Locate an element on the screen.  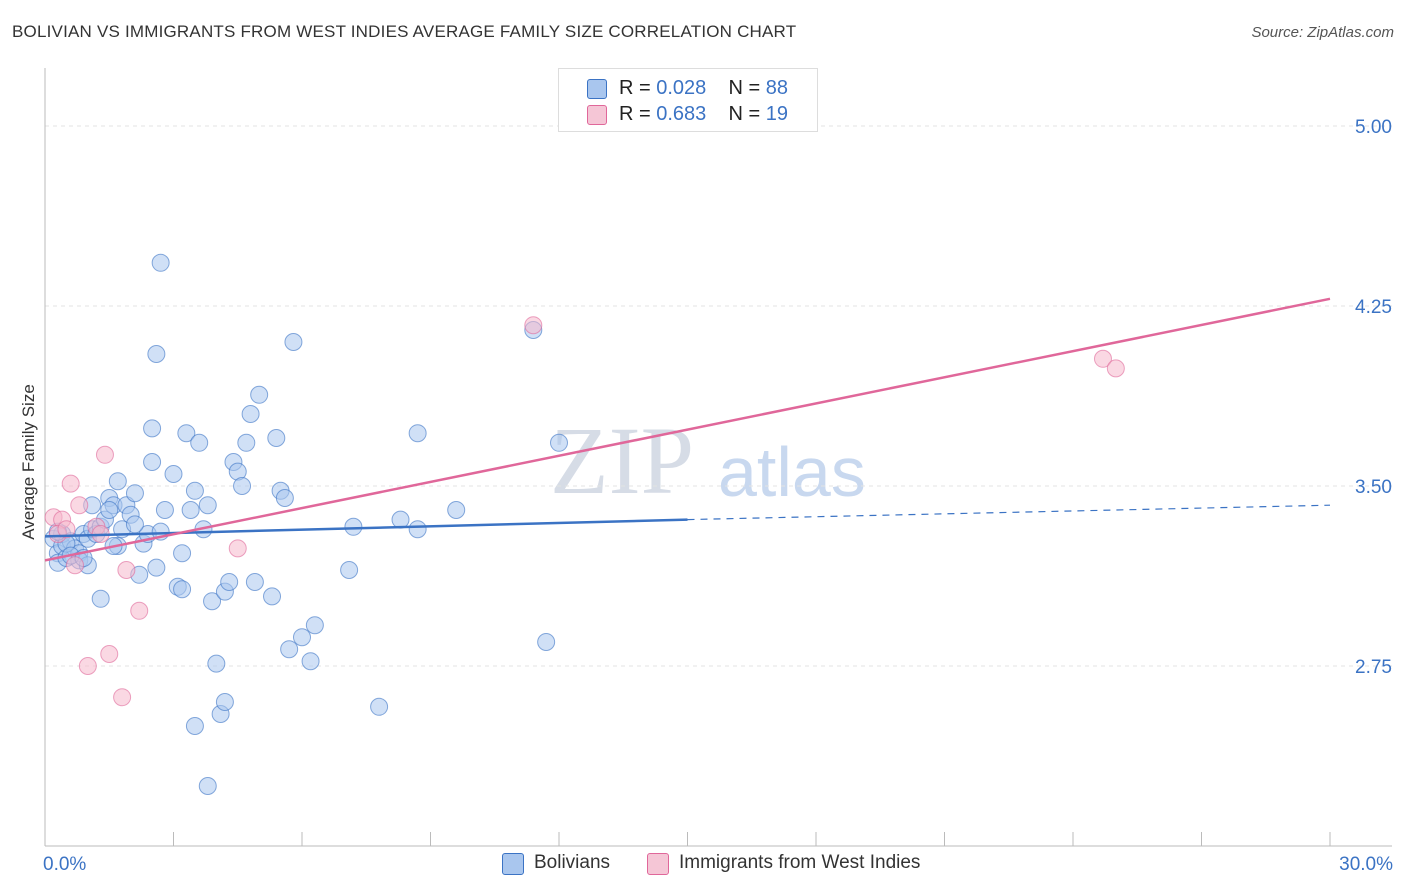
legend-swatch-pink is located at coordinates (597, 115).